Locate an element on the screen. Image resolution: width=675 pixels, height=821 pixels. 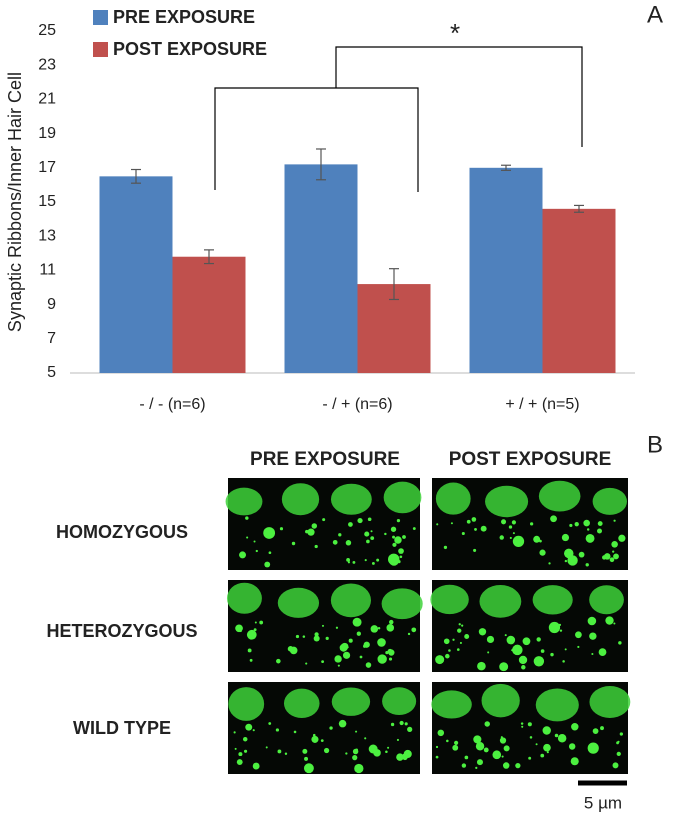
scale-bar-label: 5 µm is located at coordinates (603, 802).